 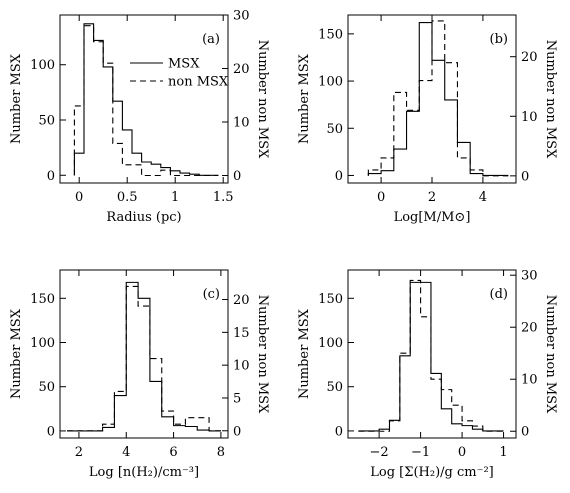 What do you see at coordinates (211, 294) in the screenshot?
I see `panel-label: (c)` at bounding box center [211, 294].